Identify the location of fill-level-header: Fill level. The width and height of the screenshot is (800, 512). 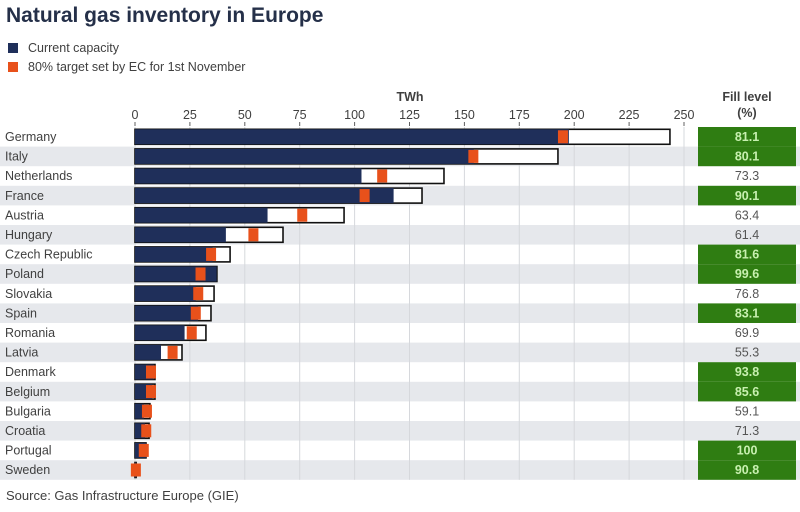
(746, 97).